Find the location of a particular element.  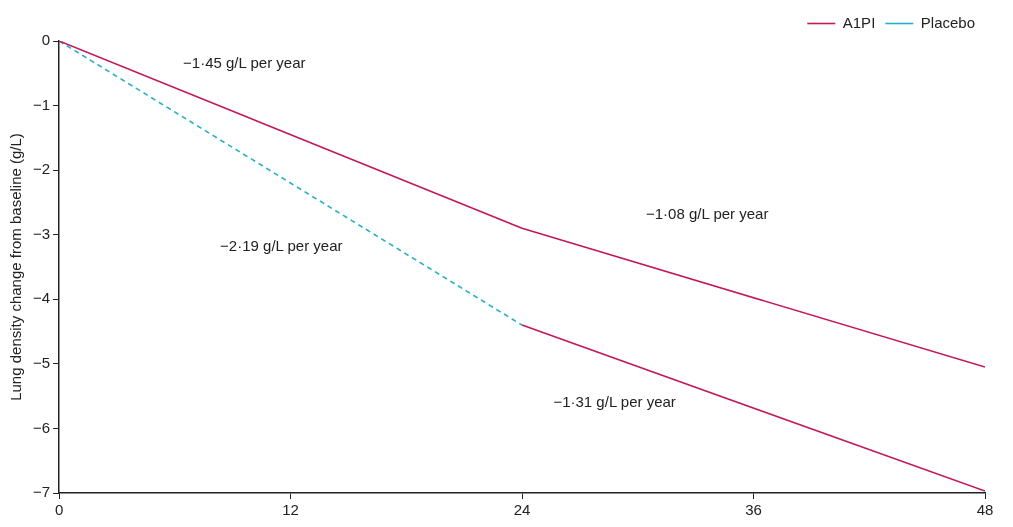

annotation: −2·19 g/L per year is located at coordinates (281, 245).